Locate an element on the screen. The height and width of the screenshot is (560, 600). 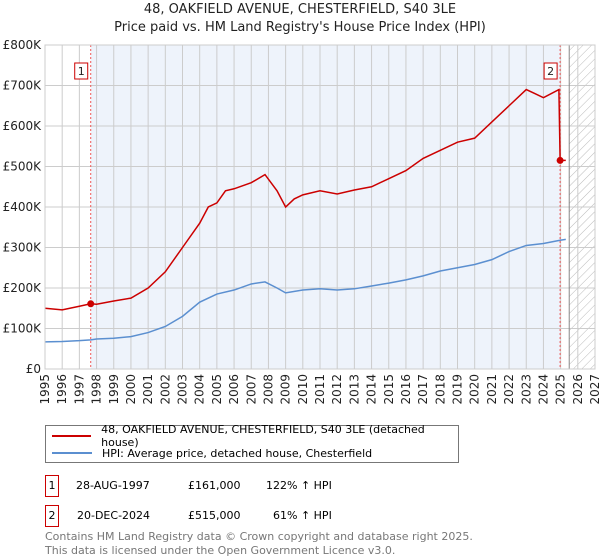
x-tick-label: 2017 is located at coordinates (423, 389).